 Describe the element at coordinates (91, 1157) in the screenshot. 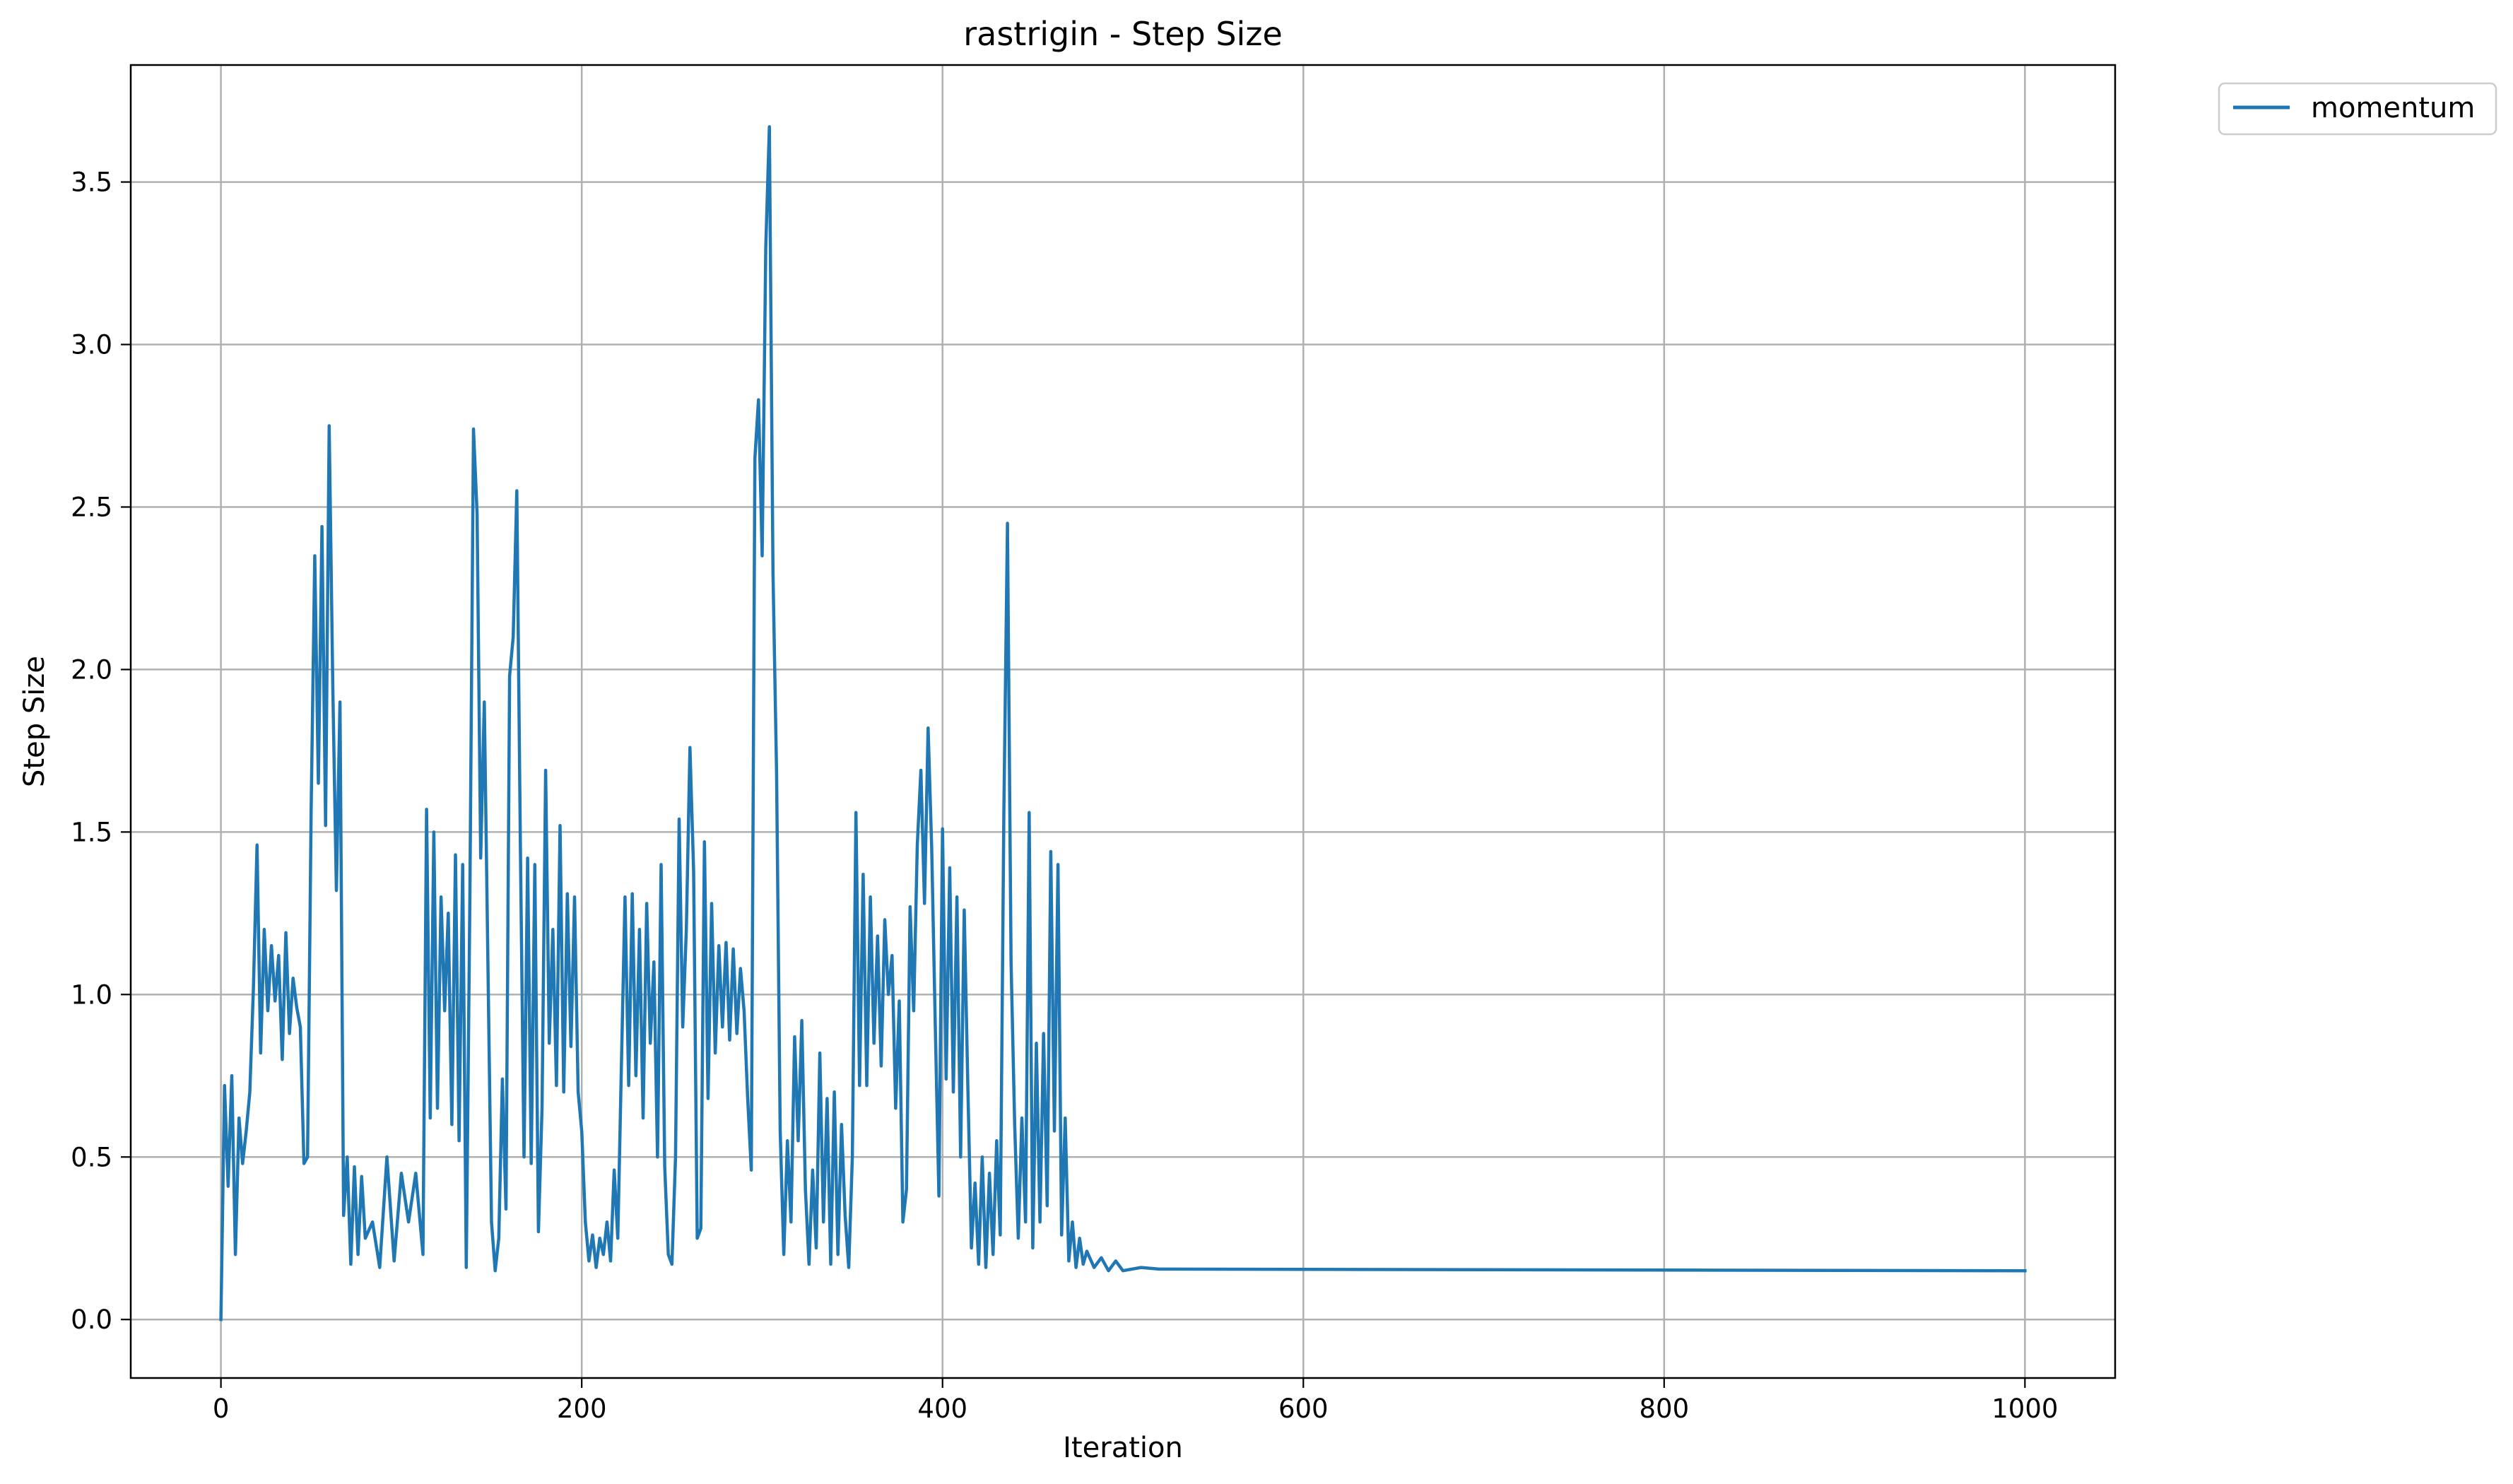

I see `y-tick-label: 0.5` at that location.